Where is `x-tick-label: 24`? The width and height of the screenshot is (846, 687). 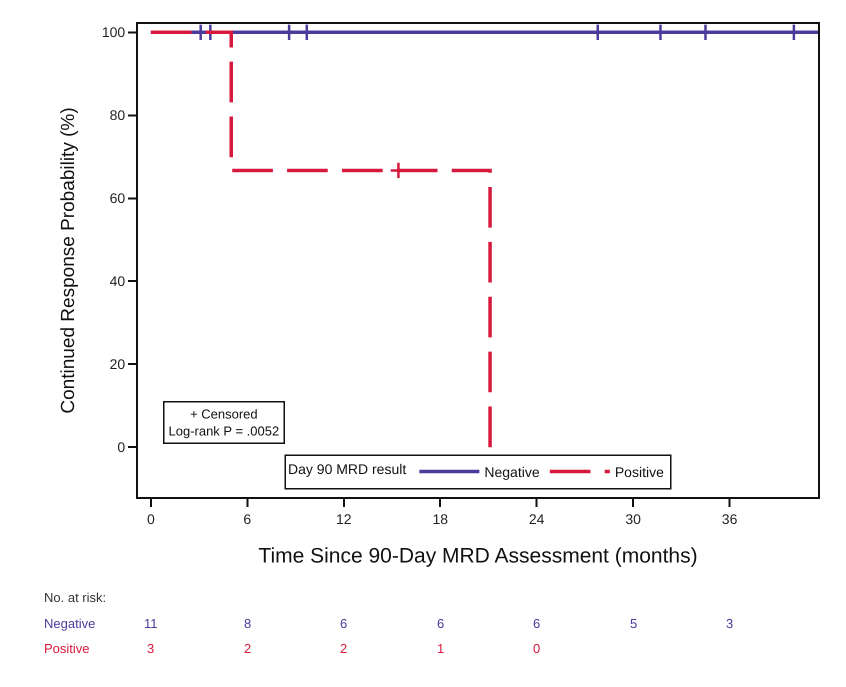
x-tick-label: 24 is located at coordinates (536, 518).